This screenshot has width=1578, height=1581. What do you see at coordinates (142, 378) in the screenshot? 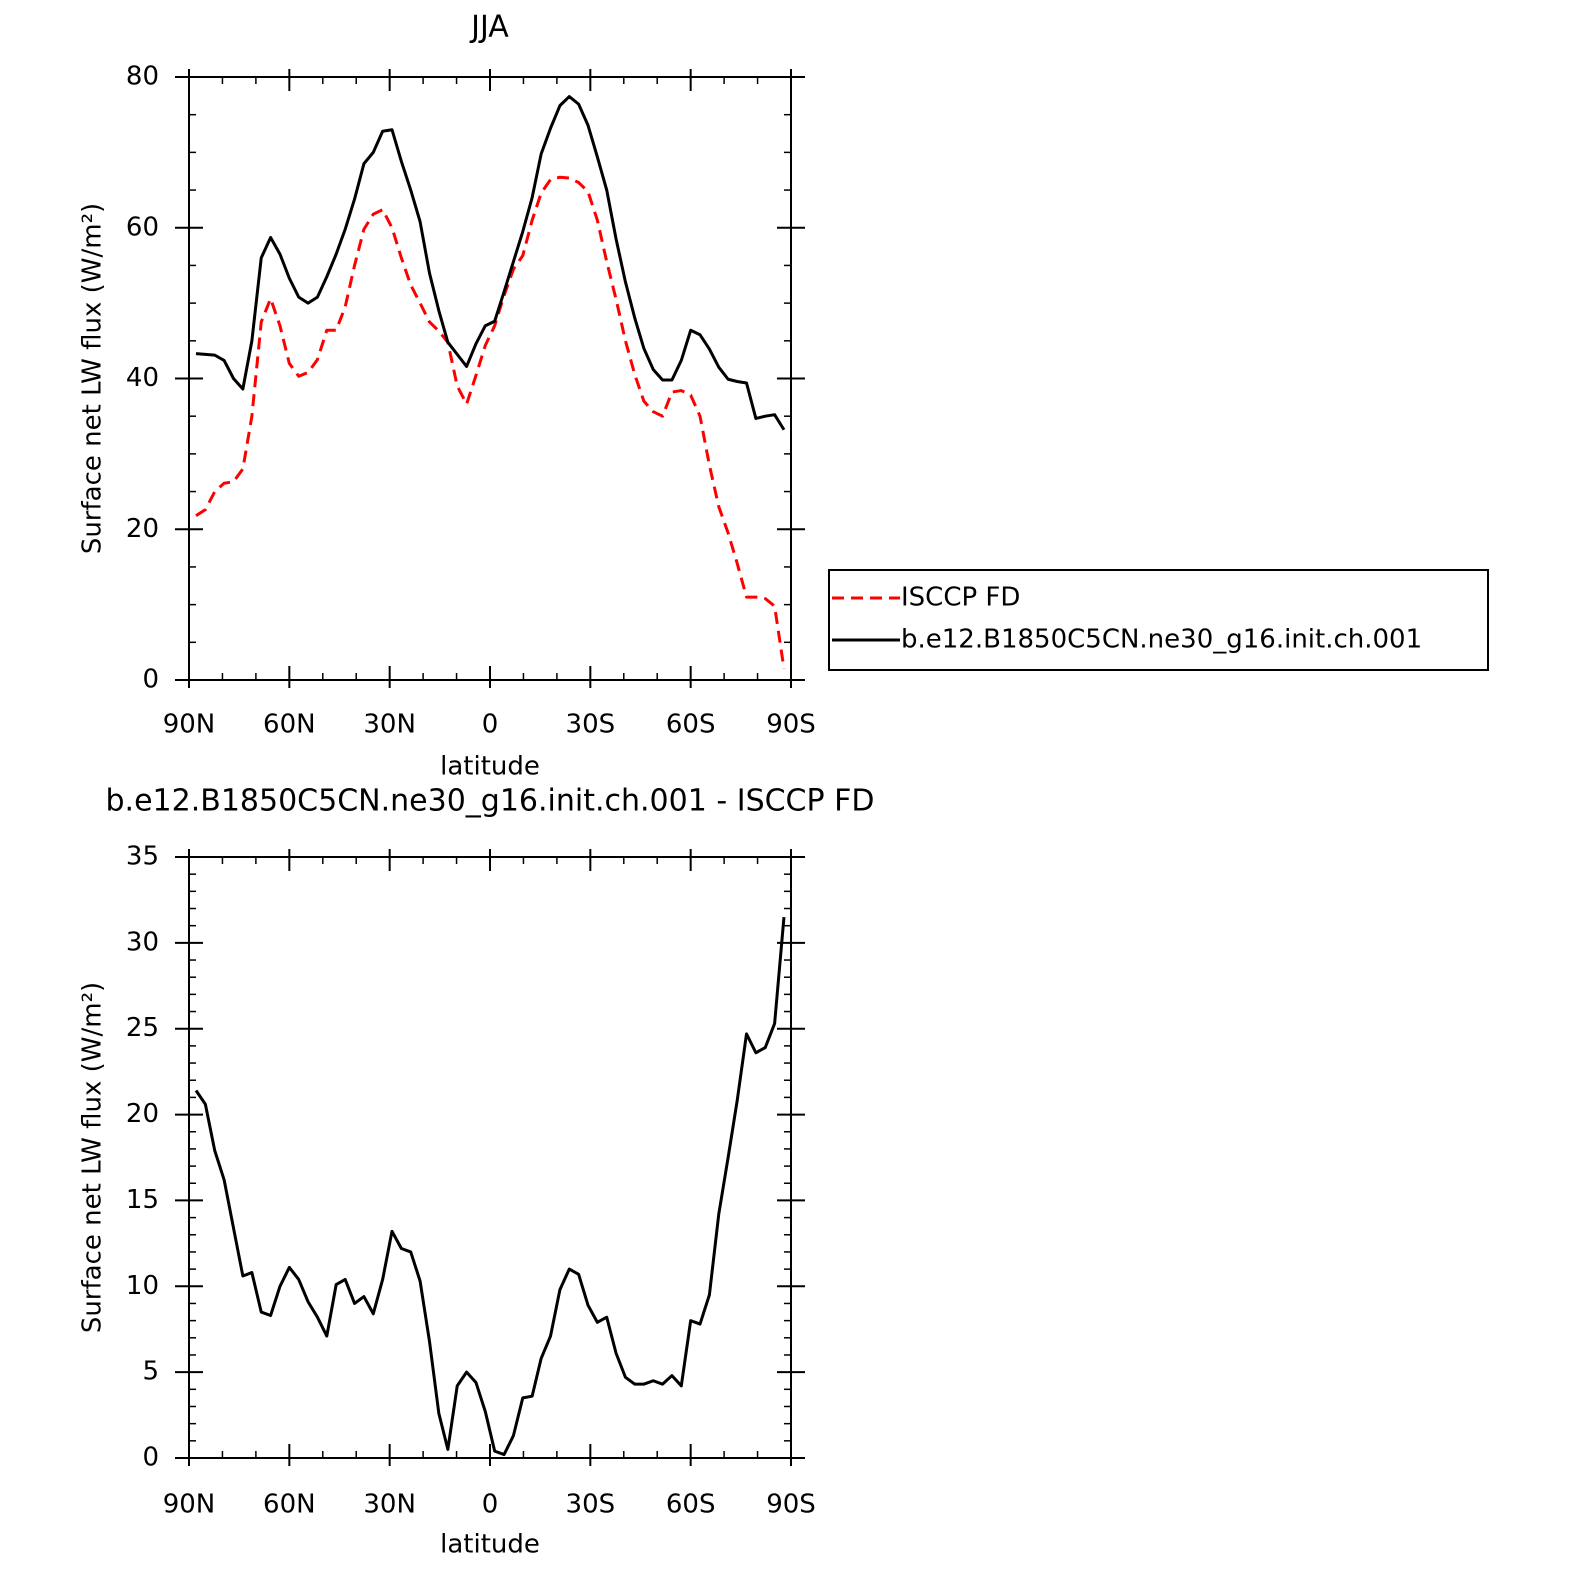
I see `y-tick-label: 40` at bounding box center [142, 378].